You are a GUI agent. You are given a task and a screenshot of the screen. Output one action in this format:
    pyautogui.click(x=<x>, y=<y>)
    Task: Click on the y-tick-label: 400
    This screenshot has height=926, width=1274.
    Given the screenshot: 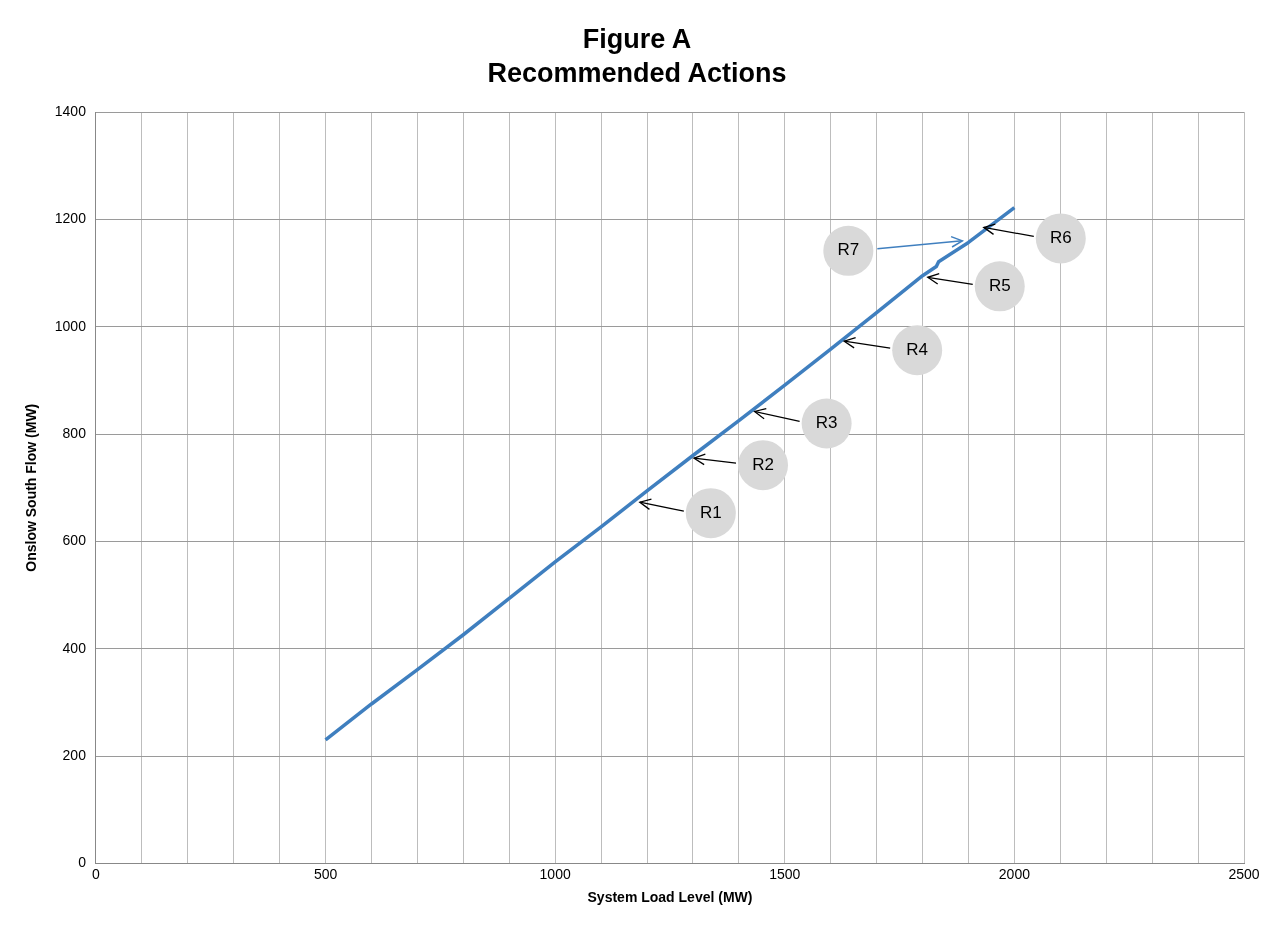 What is the action you would take?
    pyautogui.click(x=74, y=647)
    